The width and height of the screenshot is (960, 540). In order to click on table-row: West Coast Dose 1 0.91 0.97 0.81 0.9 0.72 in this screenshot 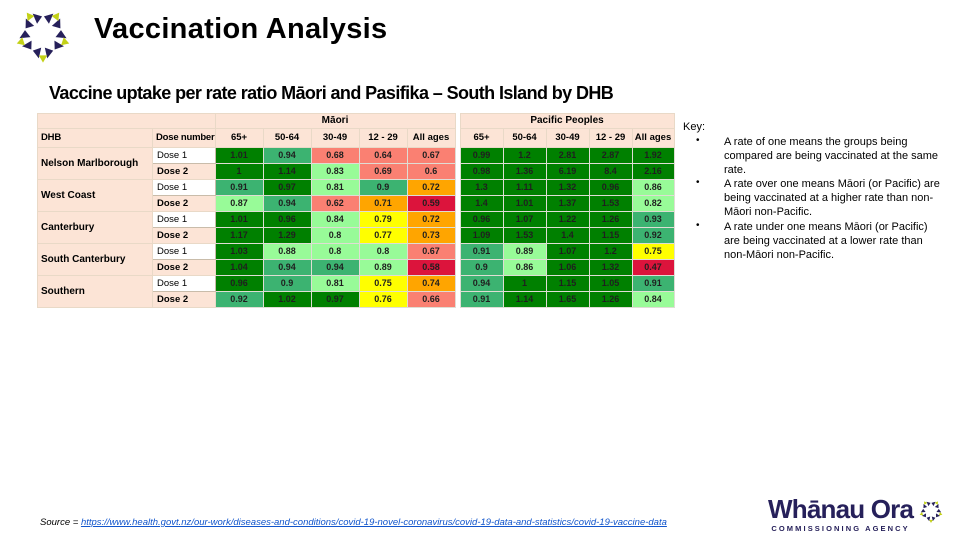, I will do `click(246, 195)`.